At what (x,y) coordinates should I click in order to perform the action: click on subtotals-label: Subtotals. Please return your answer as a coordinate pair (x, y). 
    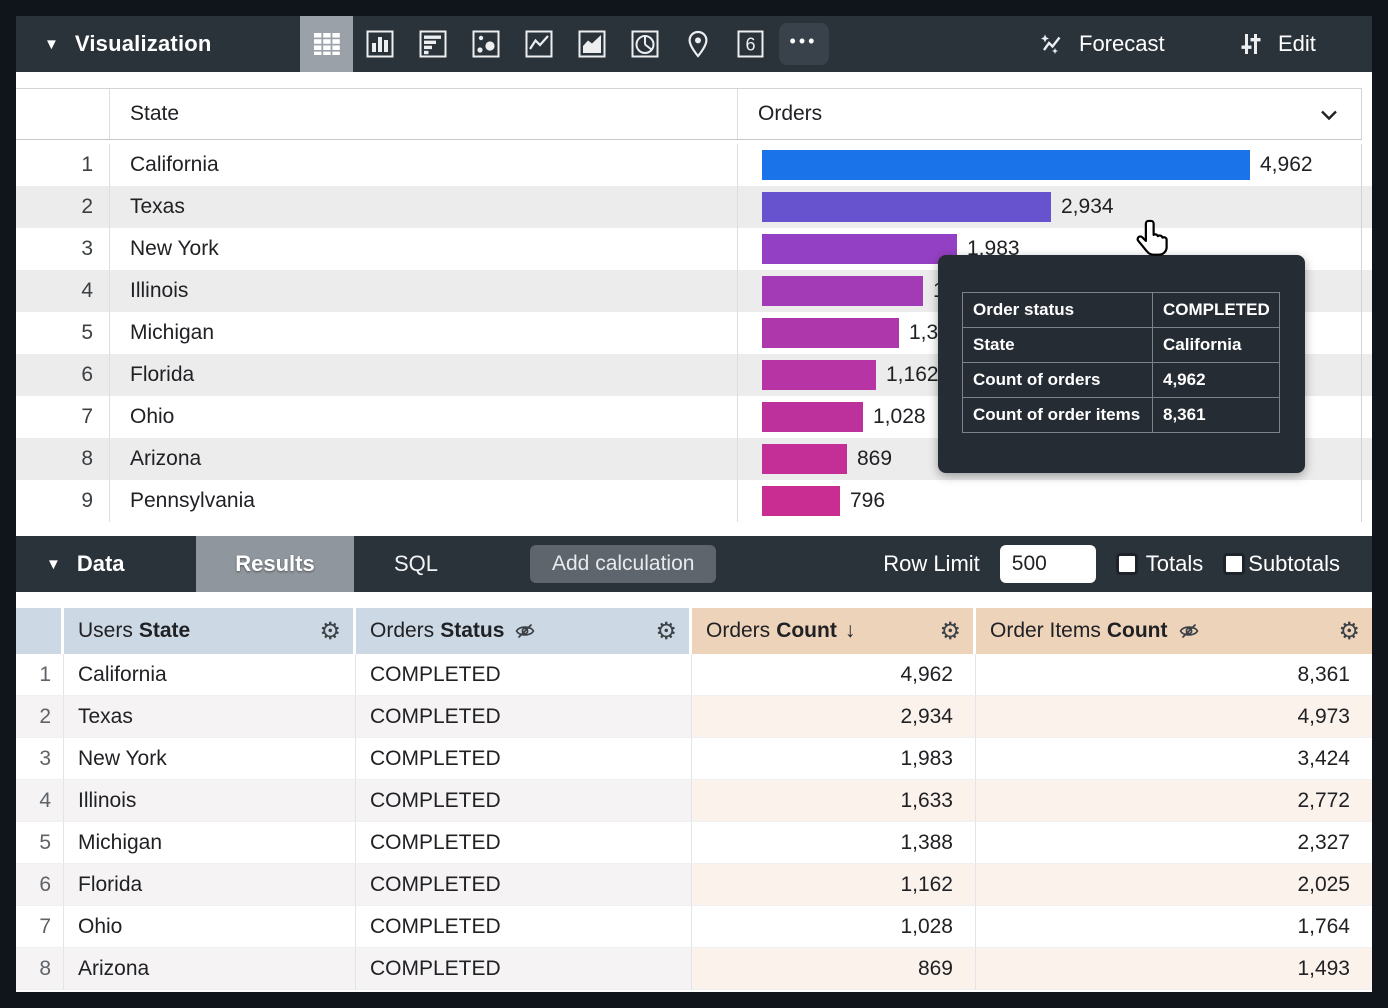
    Looking at the image, I should click on (1294, 563).